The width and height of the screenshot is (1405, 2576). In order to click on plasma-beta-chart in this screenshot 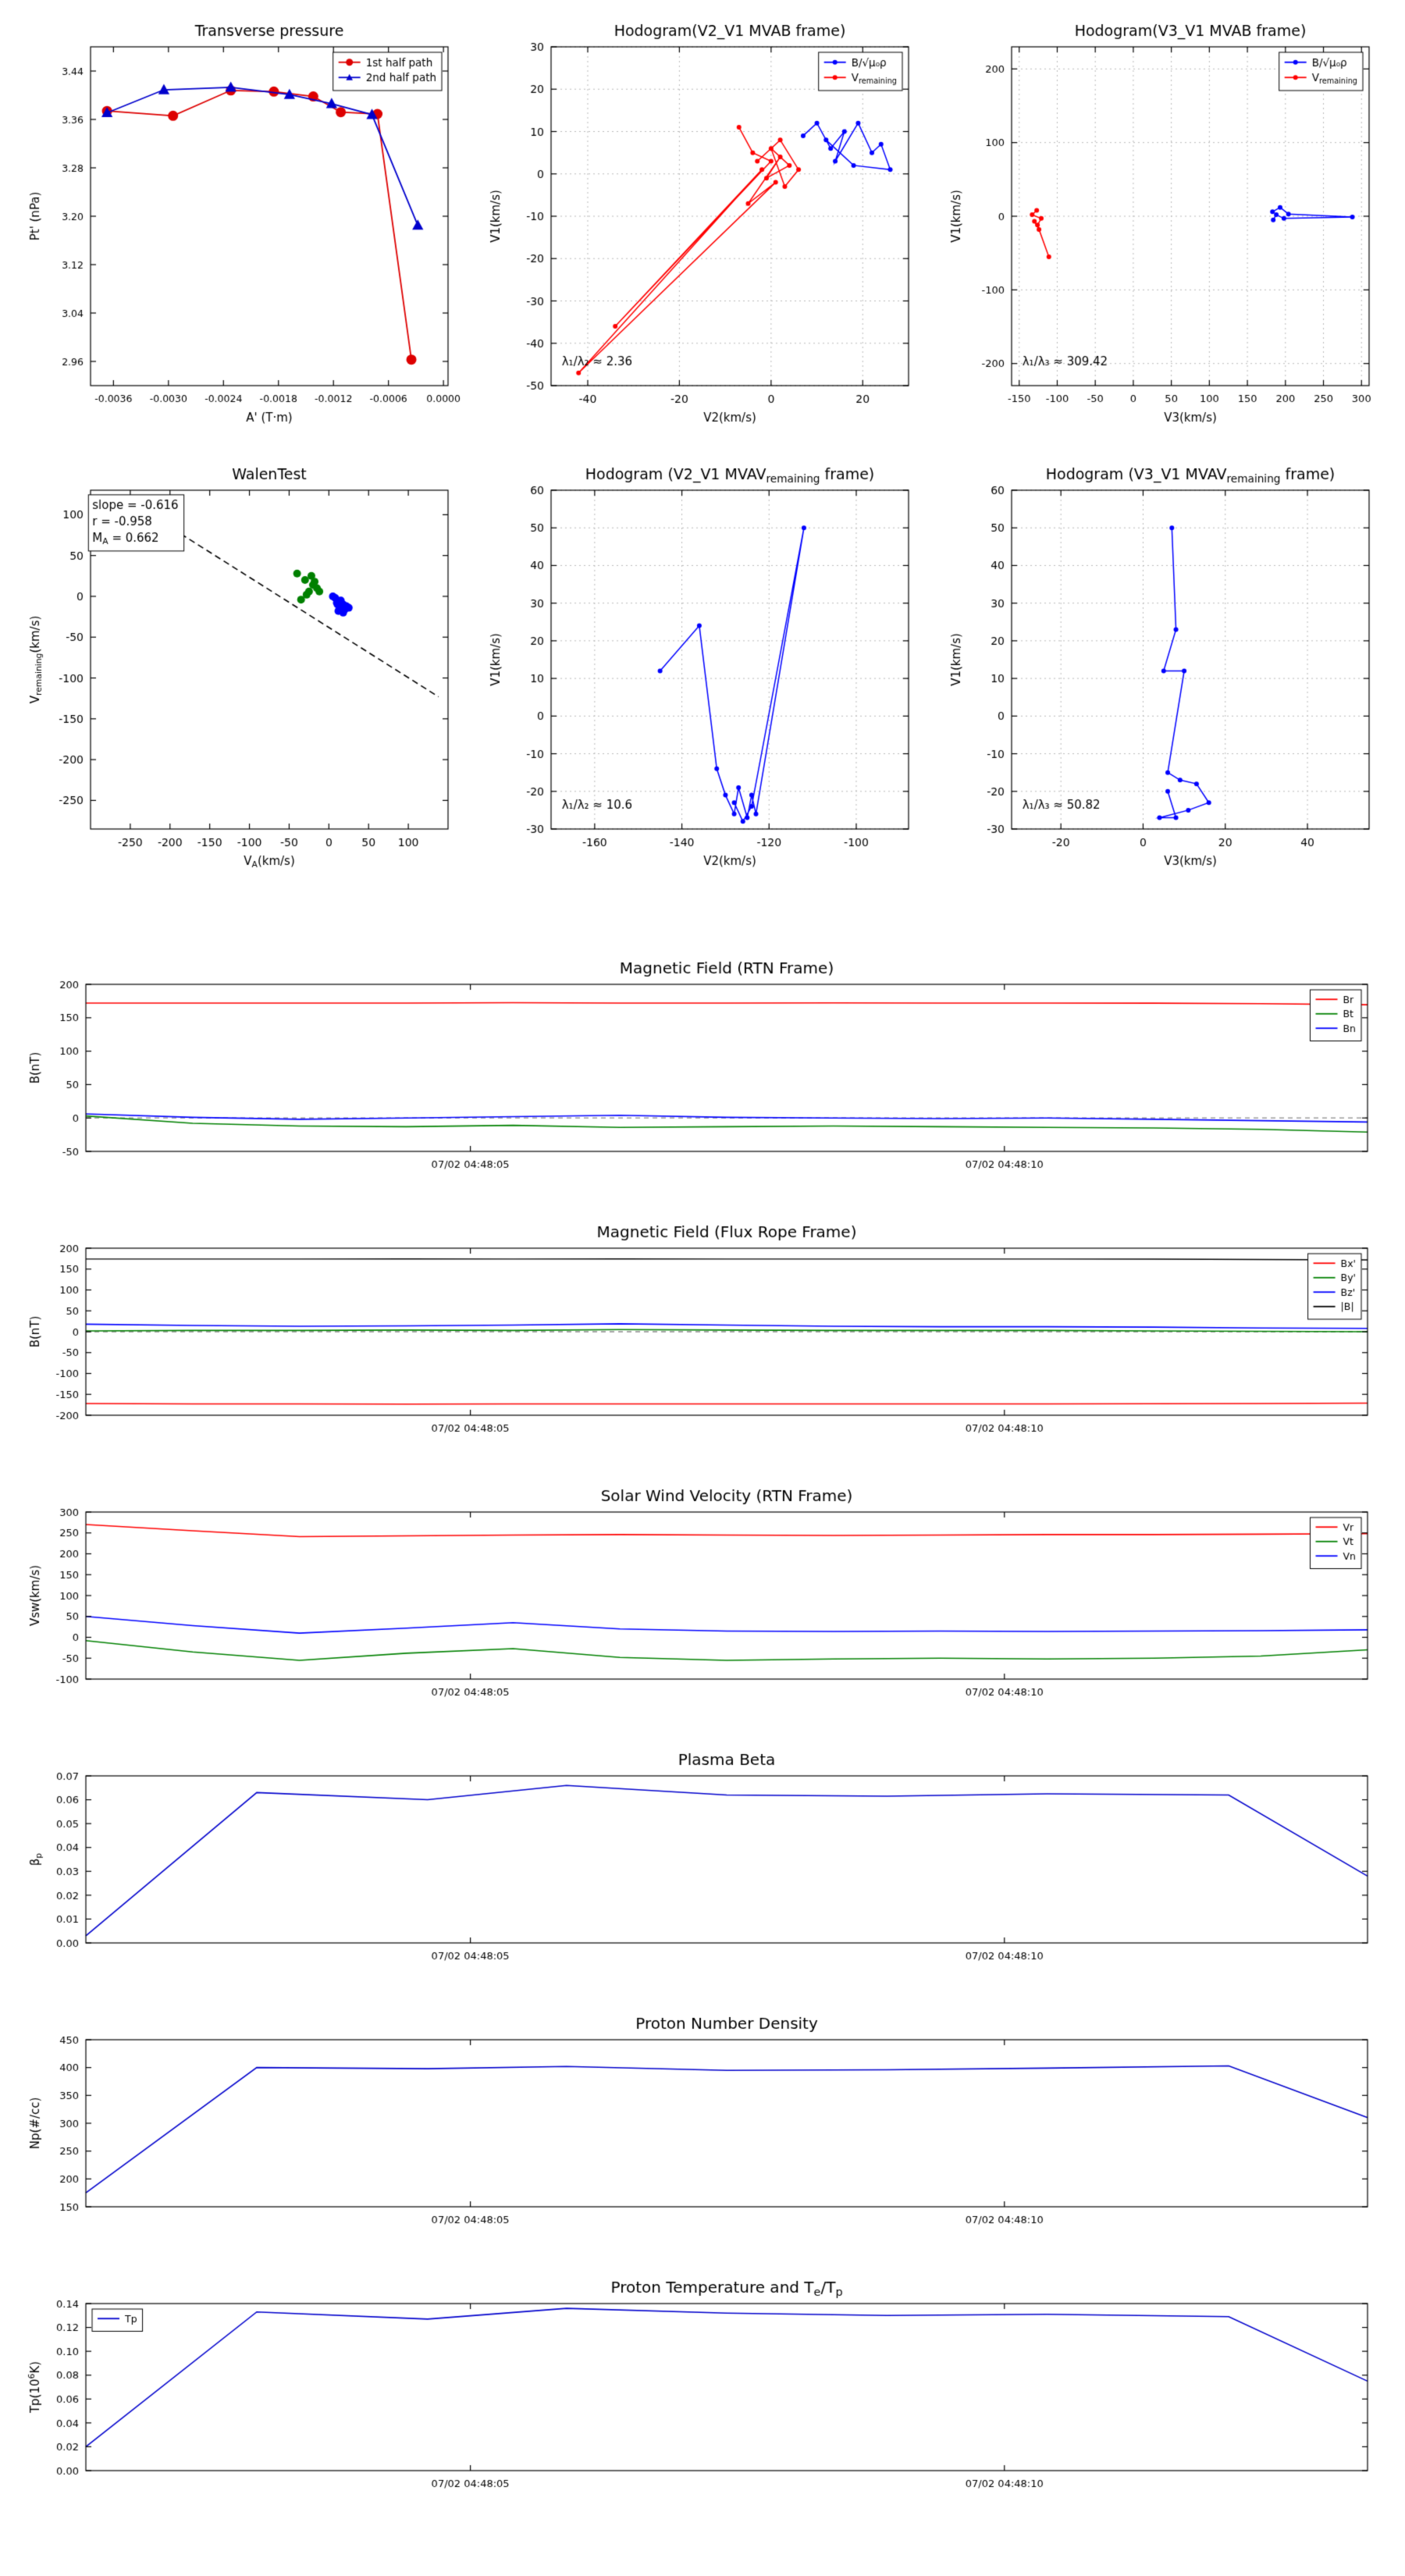, I will do `click(703, 1862)`.